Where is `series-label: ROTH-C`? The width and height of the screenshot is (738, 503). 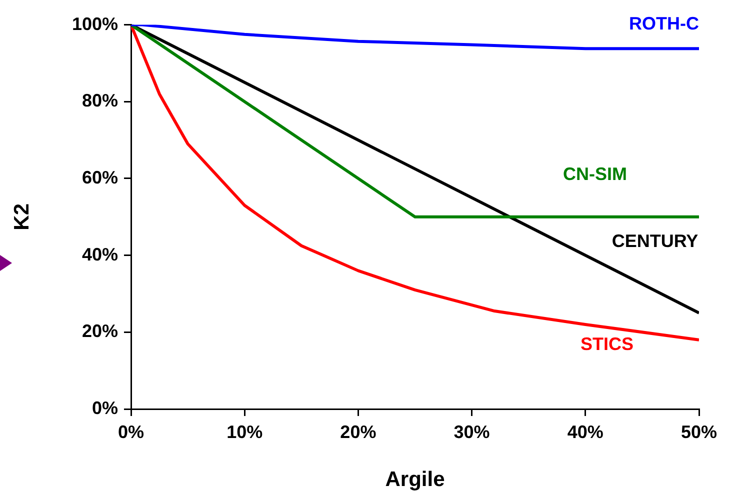 series-label: ROTH-C is located at coordinates (664, 24).